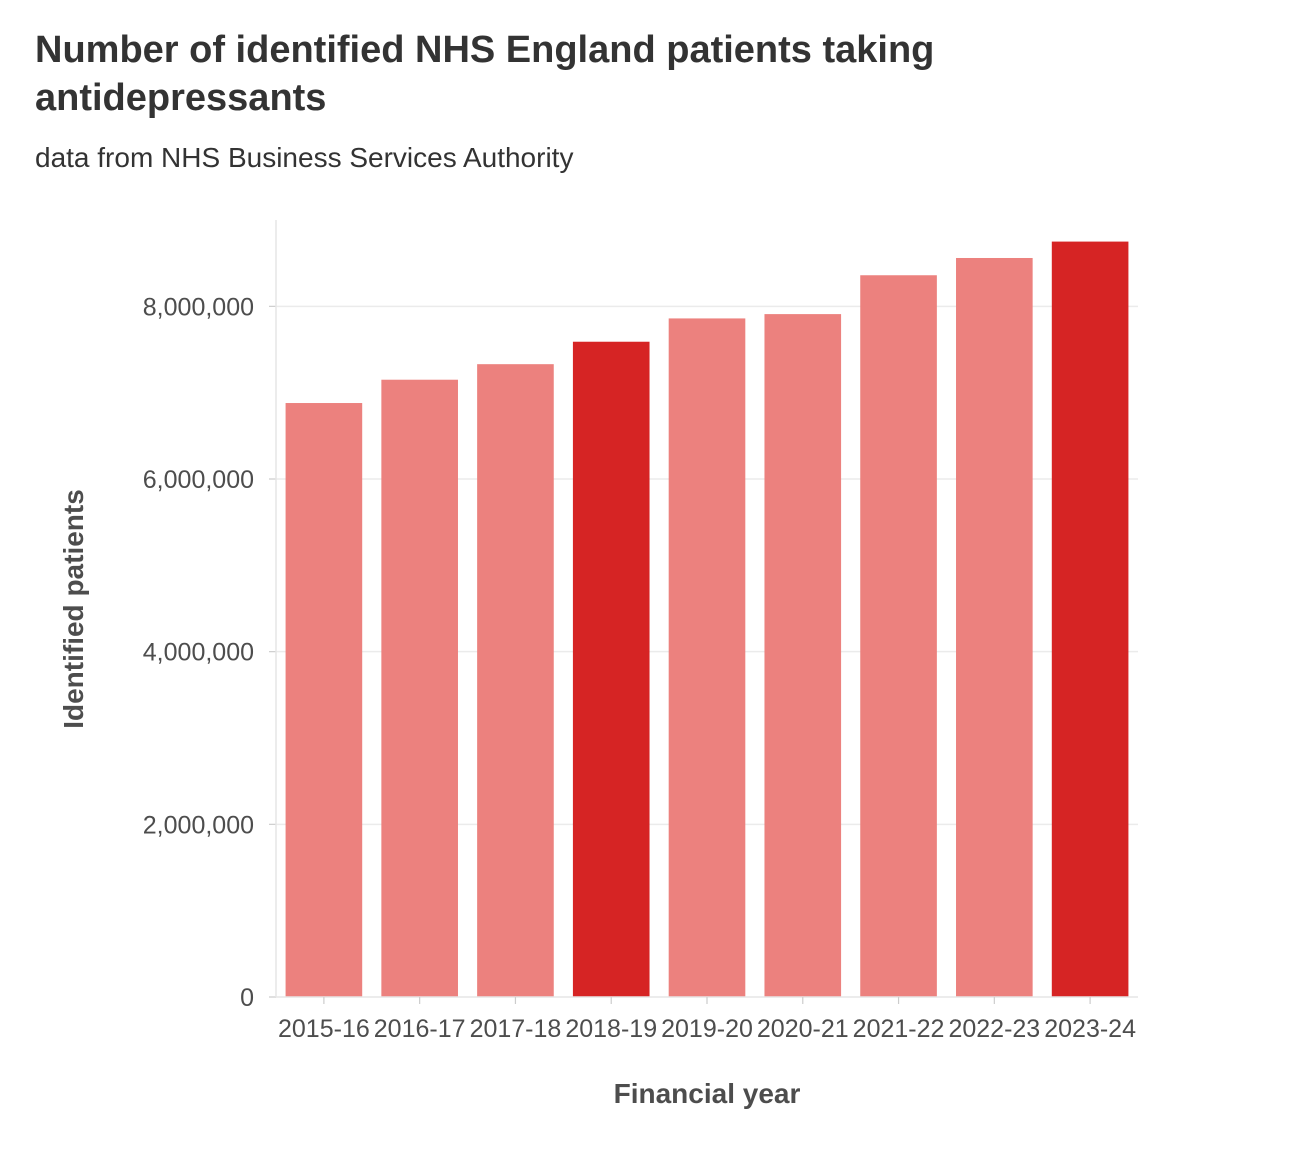  Describe the element at coordinates (707, 1093) in the screenshot. I see `x-axis-title: Financial year` at that location.